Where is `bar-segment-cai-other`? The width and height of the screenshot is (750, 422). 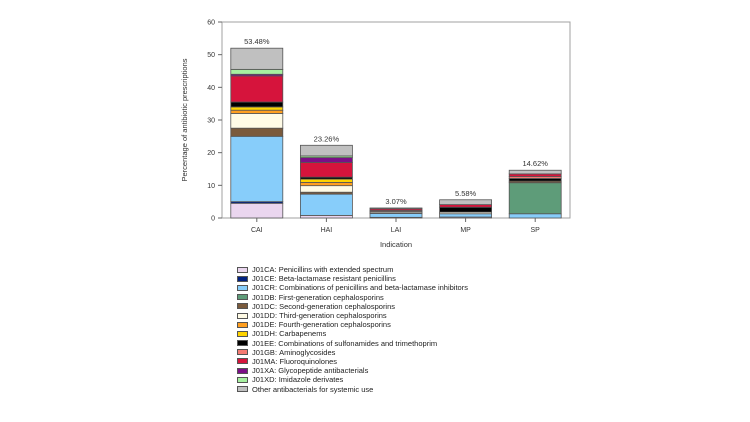 bar-segment-cai-other is located at coordinates (257, 58).